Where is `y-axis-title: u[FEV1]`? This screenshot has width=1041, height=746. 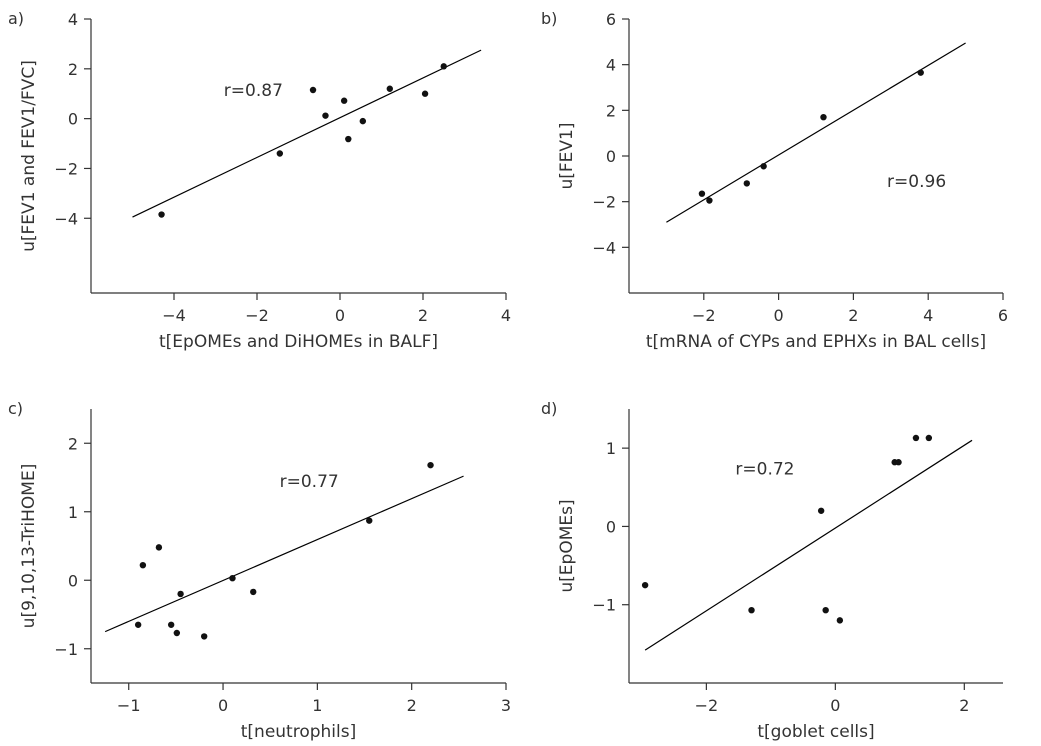
y-axis-title: u[FEV1] is located at coordinates (567, 155).